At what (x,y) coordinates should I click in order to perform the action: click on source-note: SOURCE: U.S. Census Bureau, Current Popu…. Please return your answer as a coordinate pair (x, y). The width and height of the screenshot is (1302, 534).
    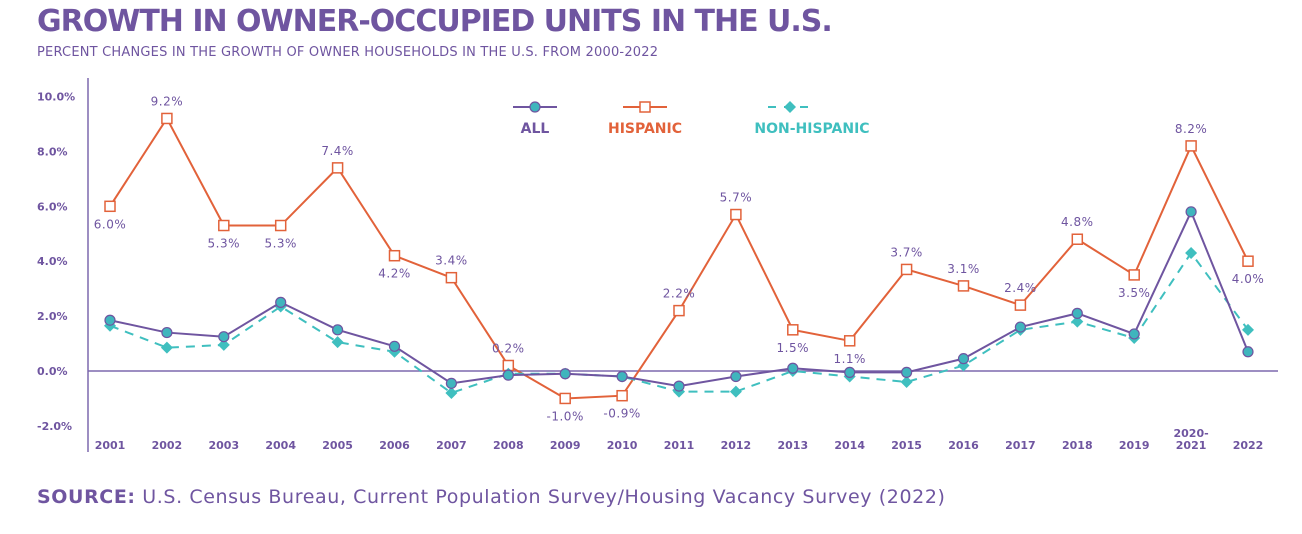
    Looking at the image, I should click on (491, 497).